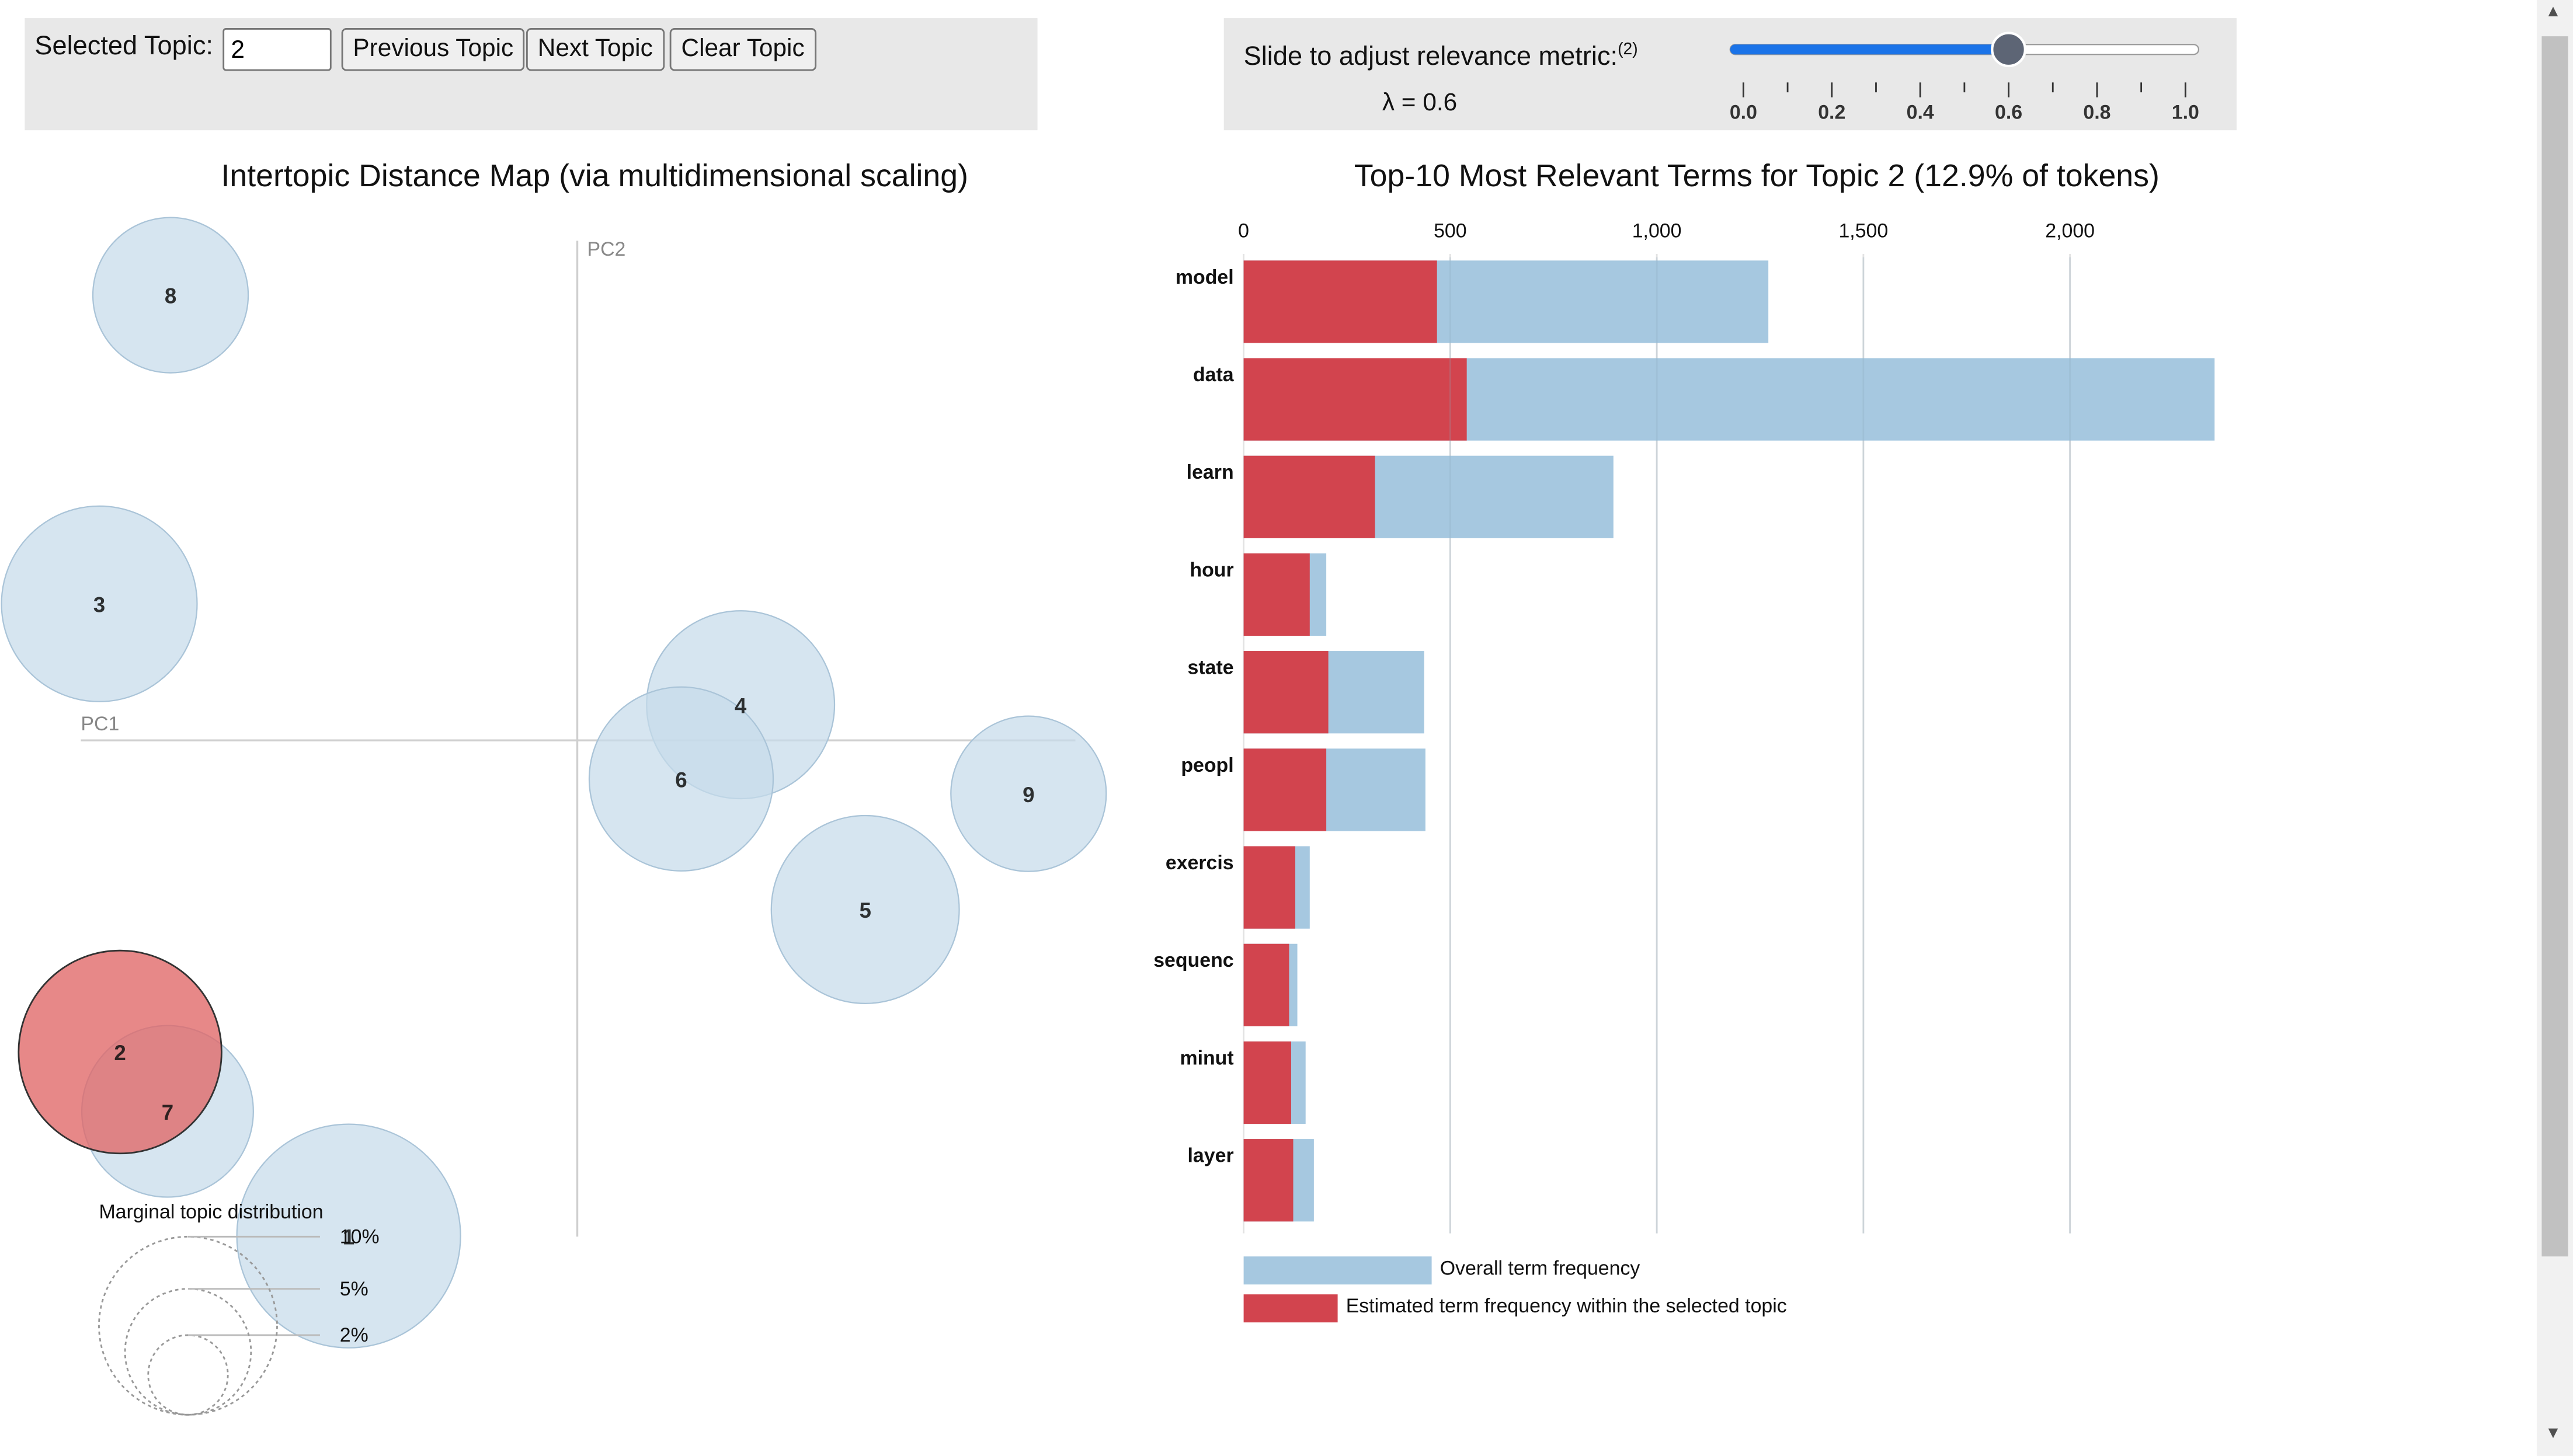 The height and width of the screenshot is (1456, 2573). I want to click on marginal-legend-label: 2%, so click(354, 1335).